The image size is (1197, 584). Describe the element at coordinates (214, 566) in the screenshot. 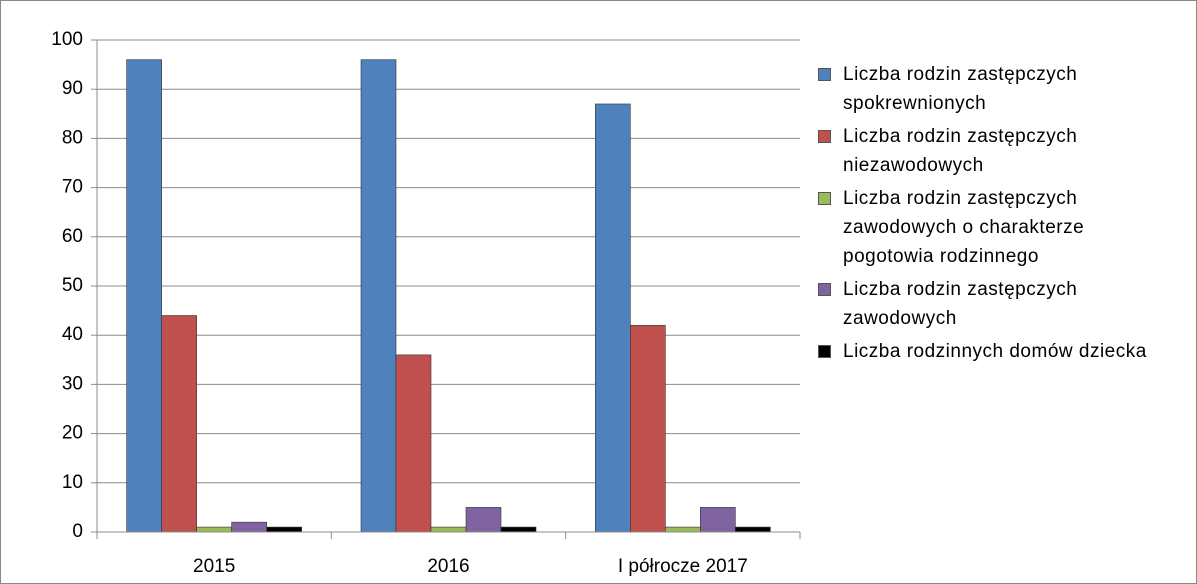

I see `x-tick-label: 2015` at that location.